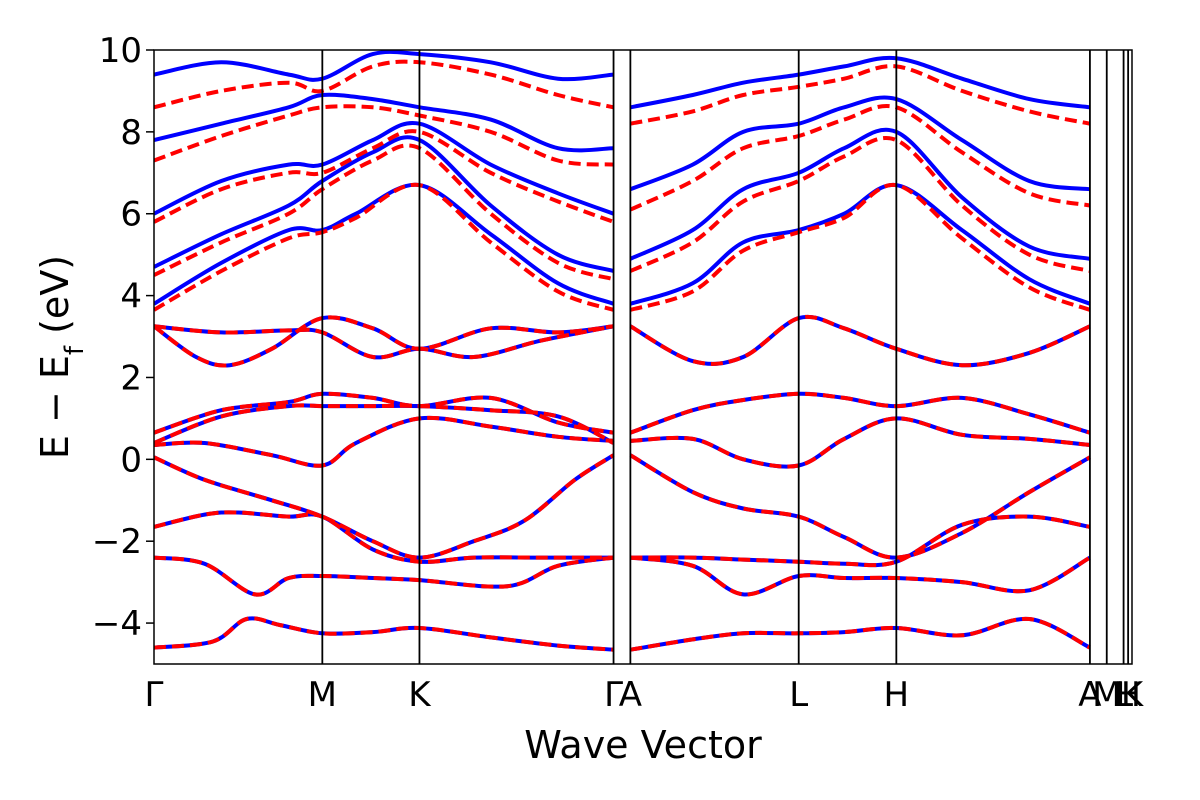 The image size is (1200, 800). I want to click on x-tick-label-10: H, so click(1128, 695).